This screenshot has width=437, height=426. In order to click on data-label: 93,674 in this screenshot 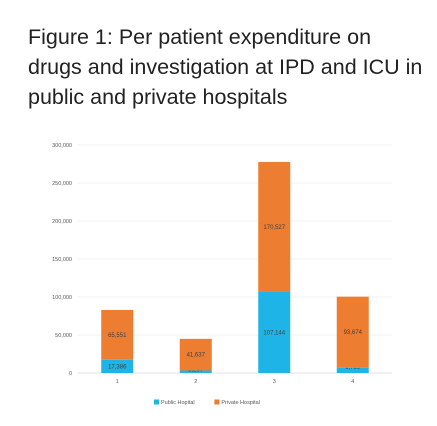, I will do `click(353, 333)`.